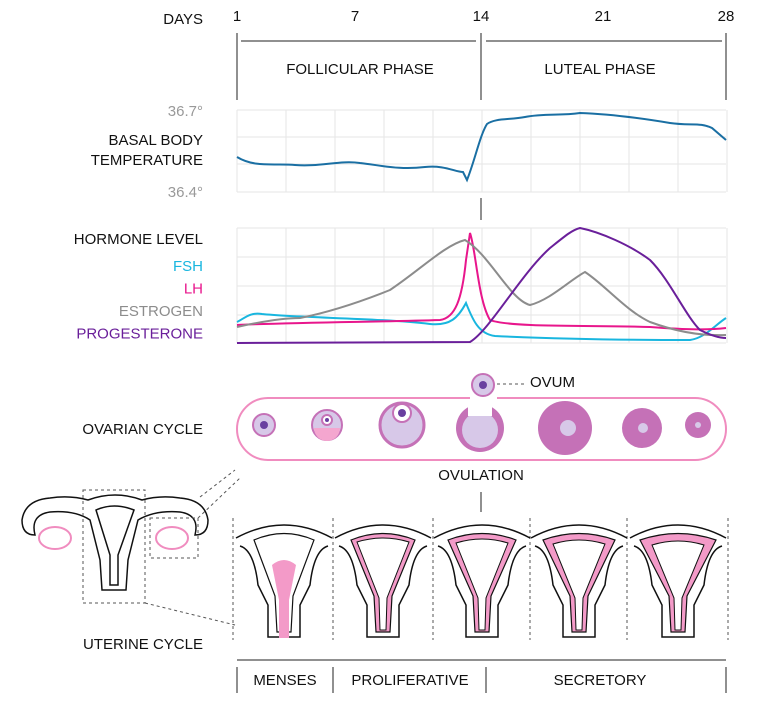  I want to click on day-label: 28, so click(726, 16).